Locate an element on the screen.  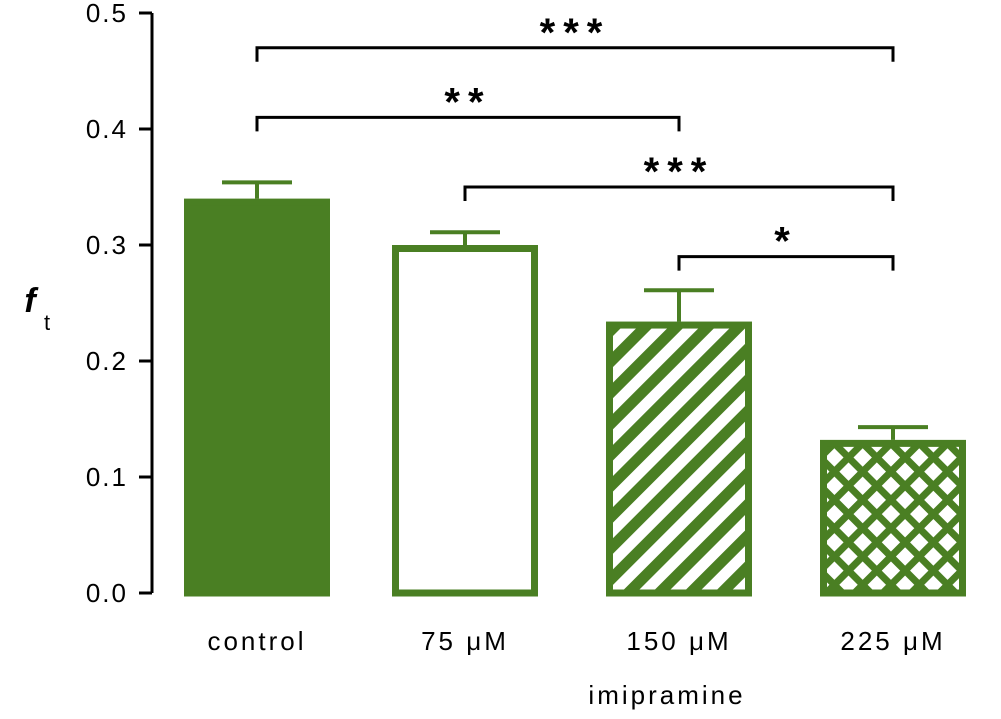
x-category-label: 150 μM is located at coordinates (678, 641).